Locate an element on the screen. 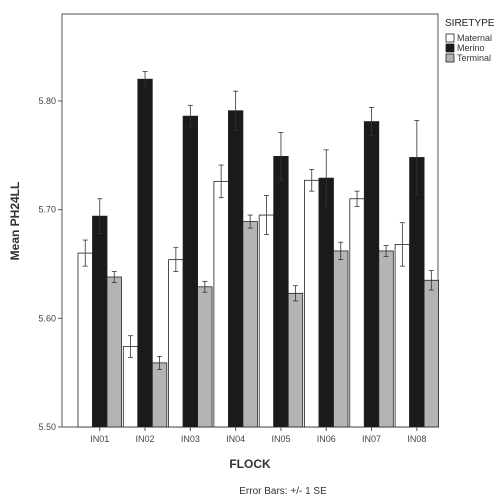  error-bars-note: Error Bars: +/- 1 SE is located at coordinates (283, 491).